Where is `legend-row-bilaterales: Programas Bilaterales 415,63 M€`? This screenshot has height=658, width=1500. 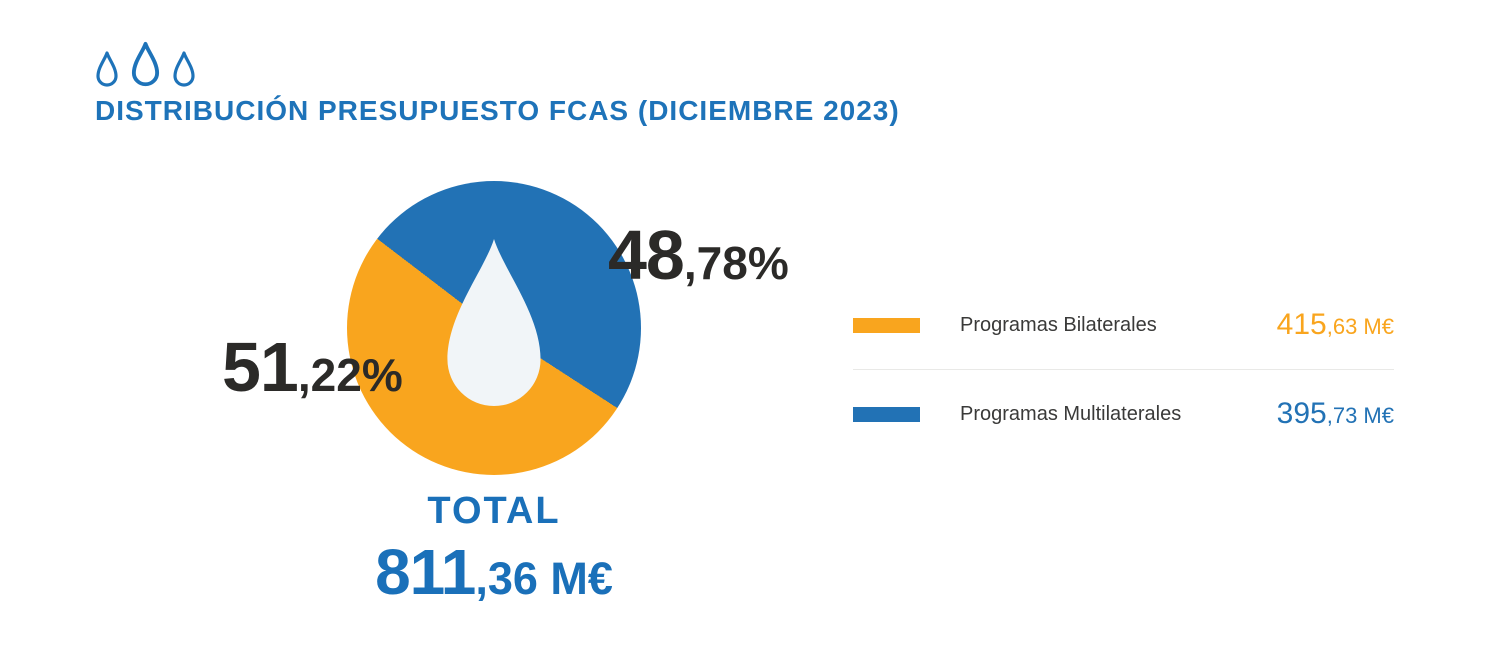
legend-row-bilaterales: Programas Bilaterales 415,63 M€ is located at coordinates (1123, 325).